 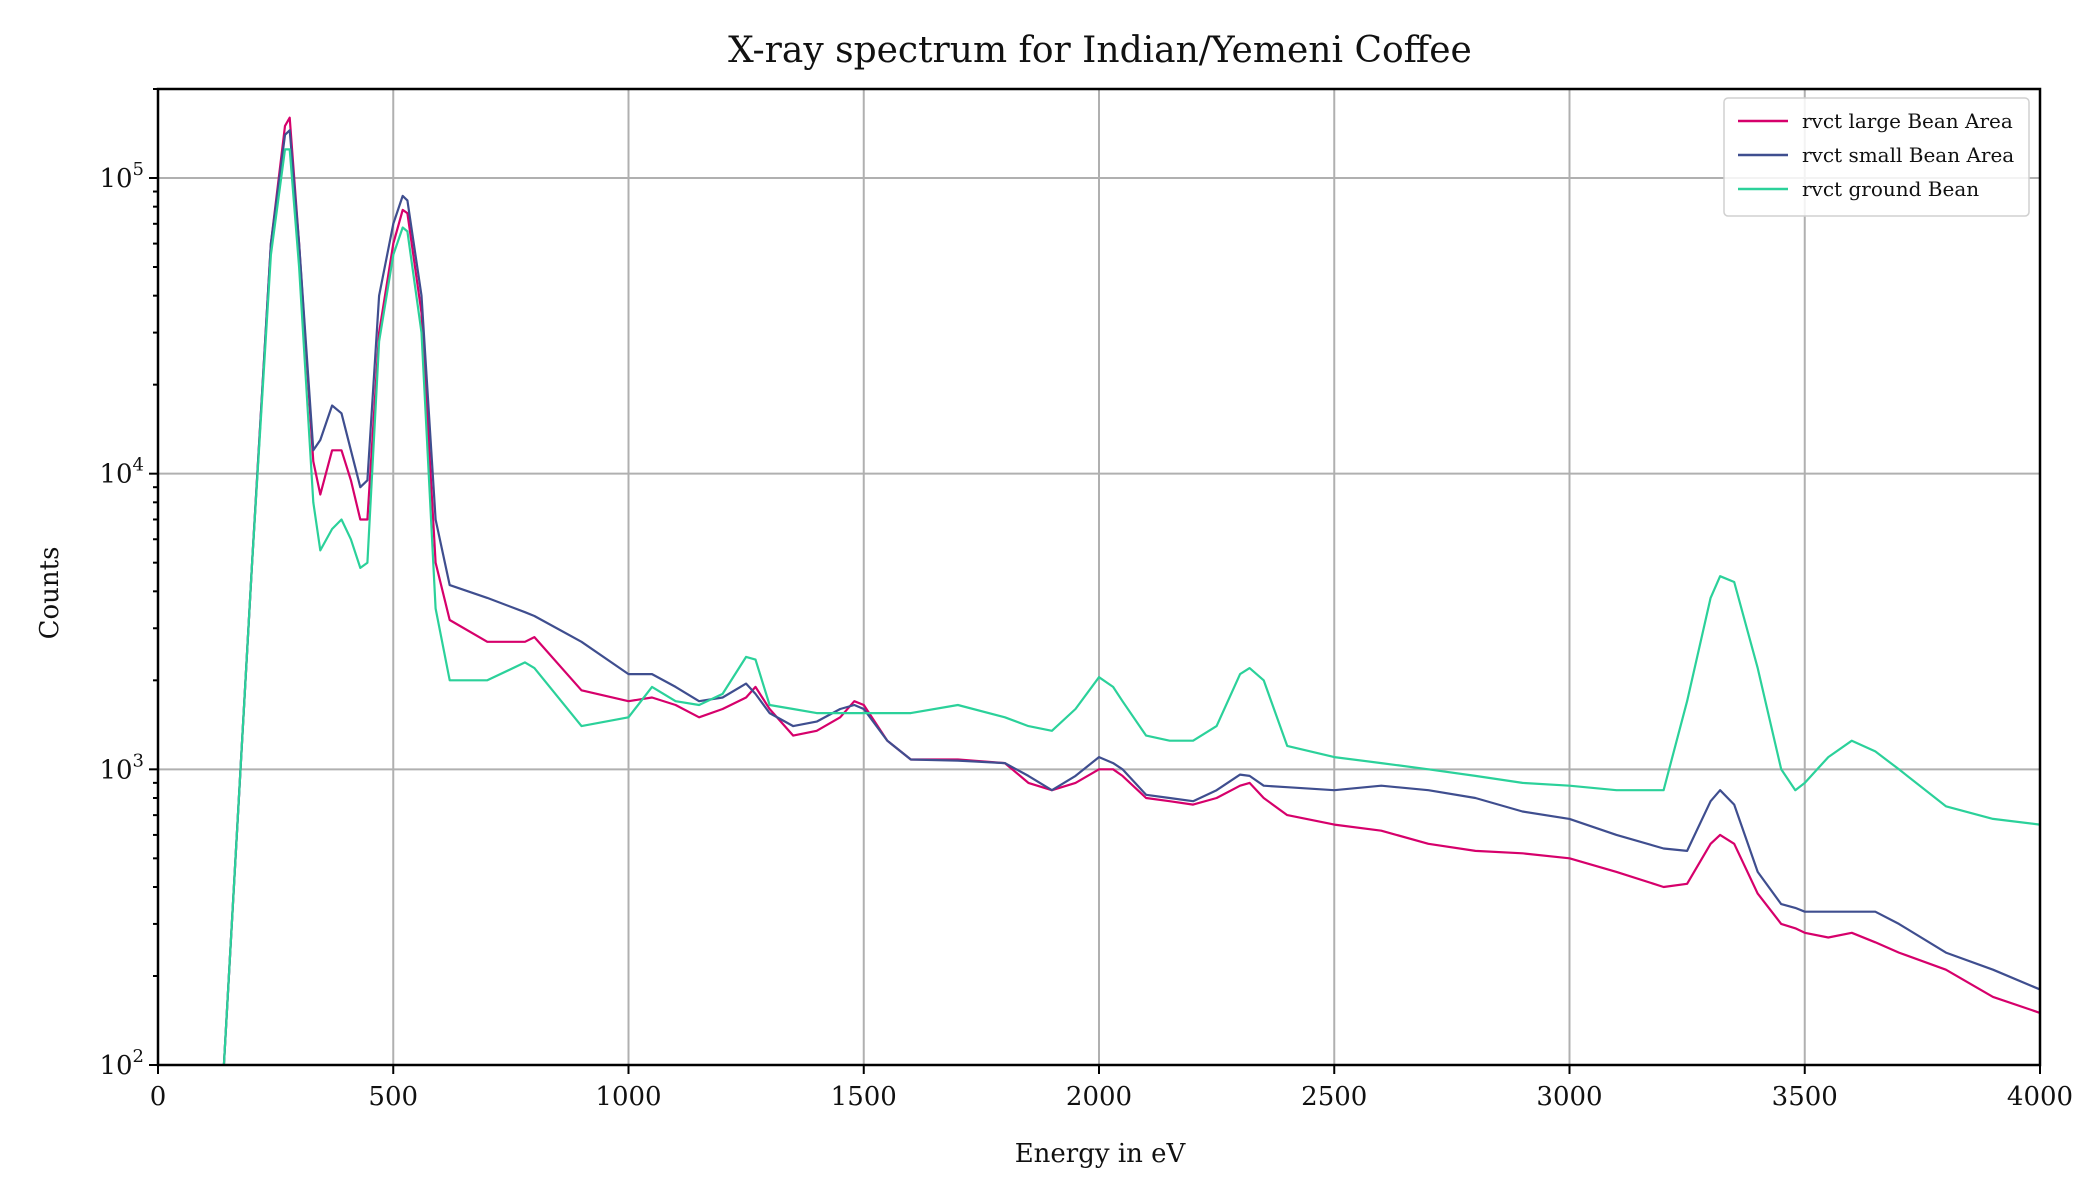 What do you see at coordinates (628, 1097) in the screenshot?
I see `x-tick-label: 1000` at bounding box center [628, 1097].